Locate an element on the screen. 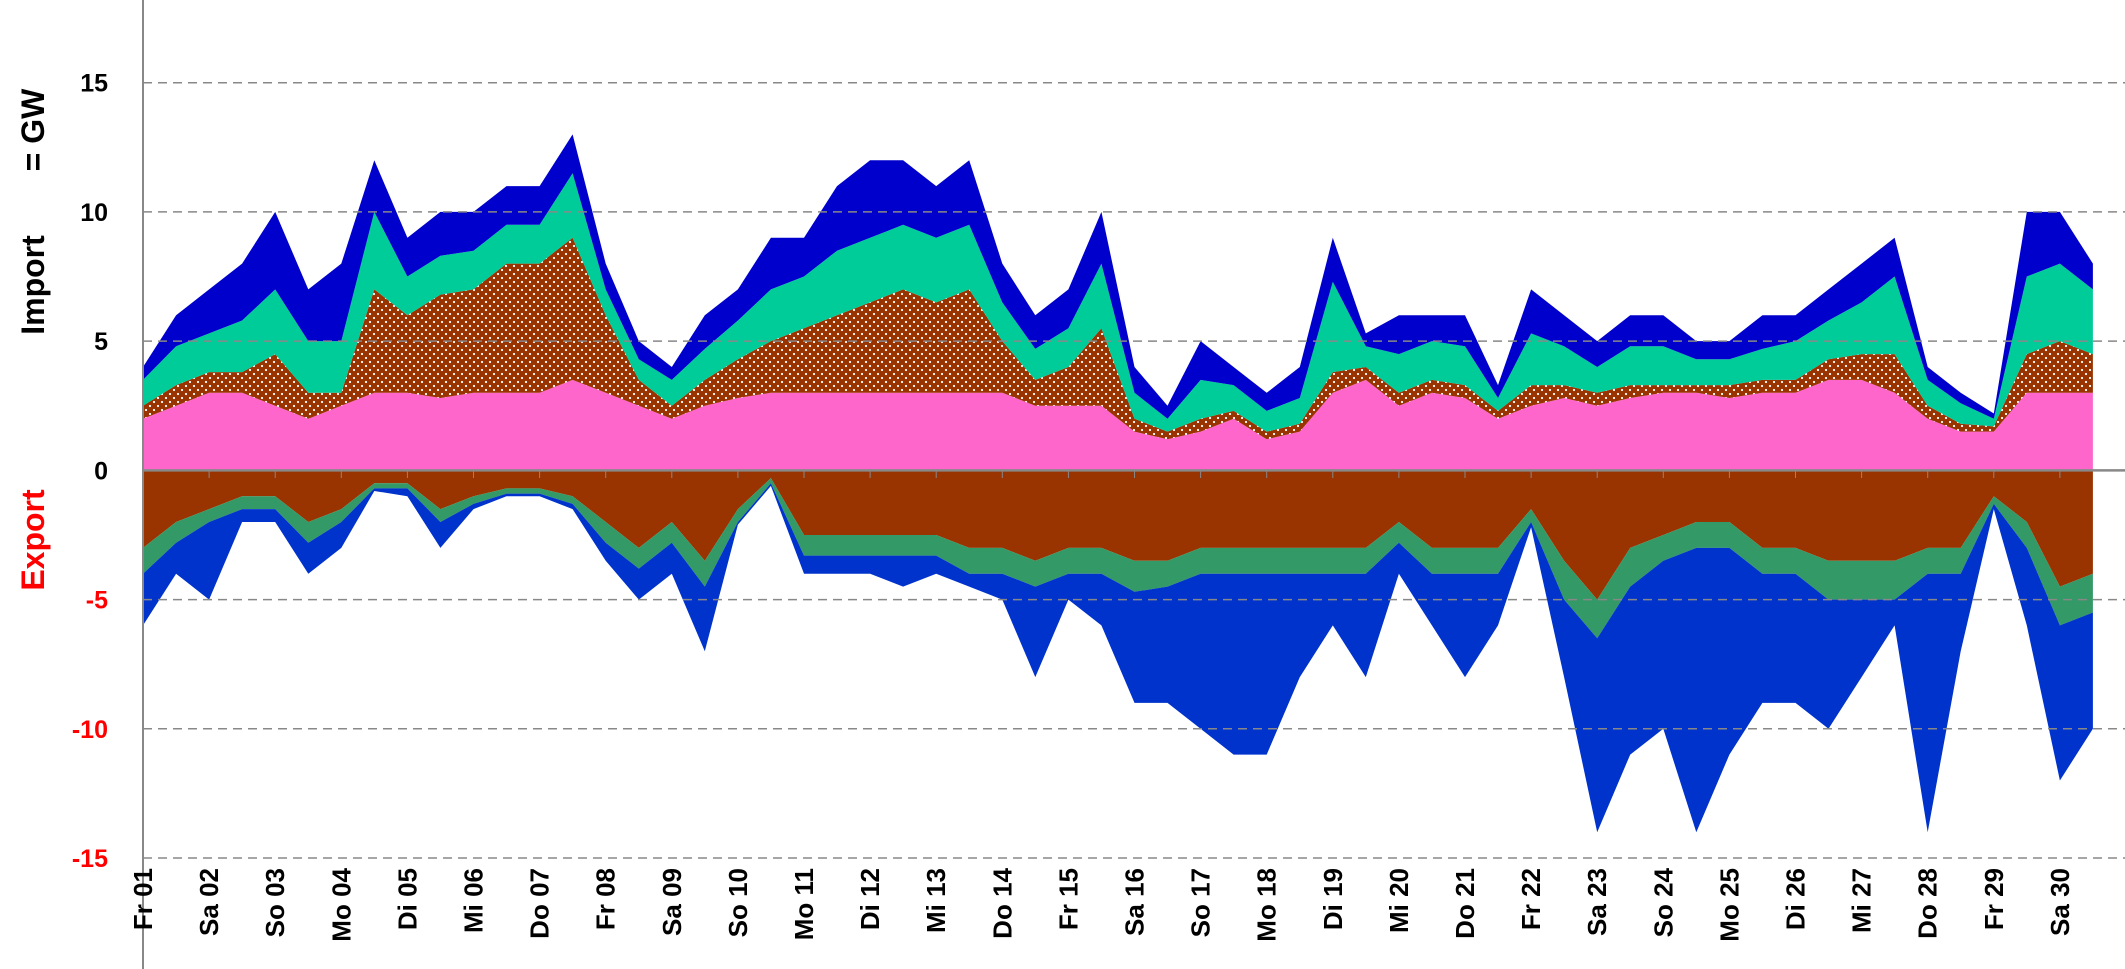 Image resolution: width=2125 pixels, height=969 pixels. x-tick-label: Do 14 is located at coordinates (1002, 902).